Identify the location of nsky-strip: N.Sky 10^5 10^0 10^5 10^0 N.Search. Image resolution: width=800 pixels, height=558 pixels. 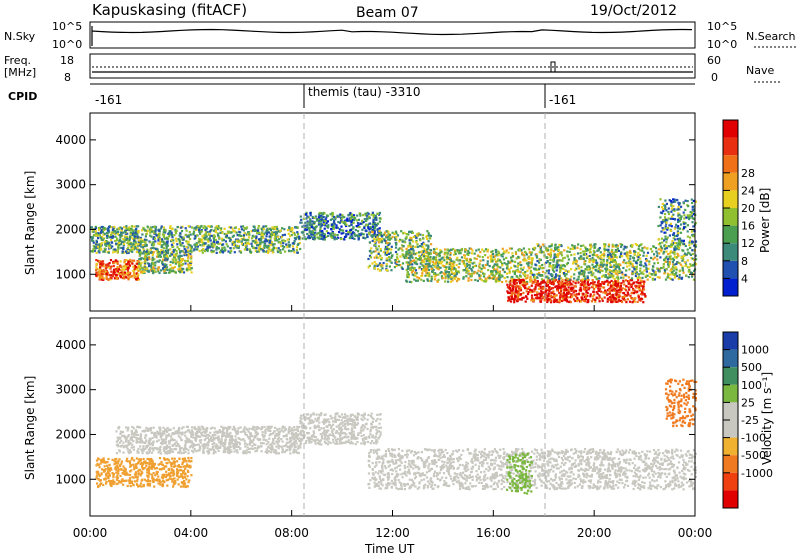
(400, 35).